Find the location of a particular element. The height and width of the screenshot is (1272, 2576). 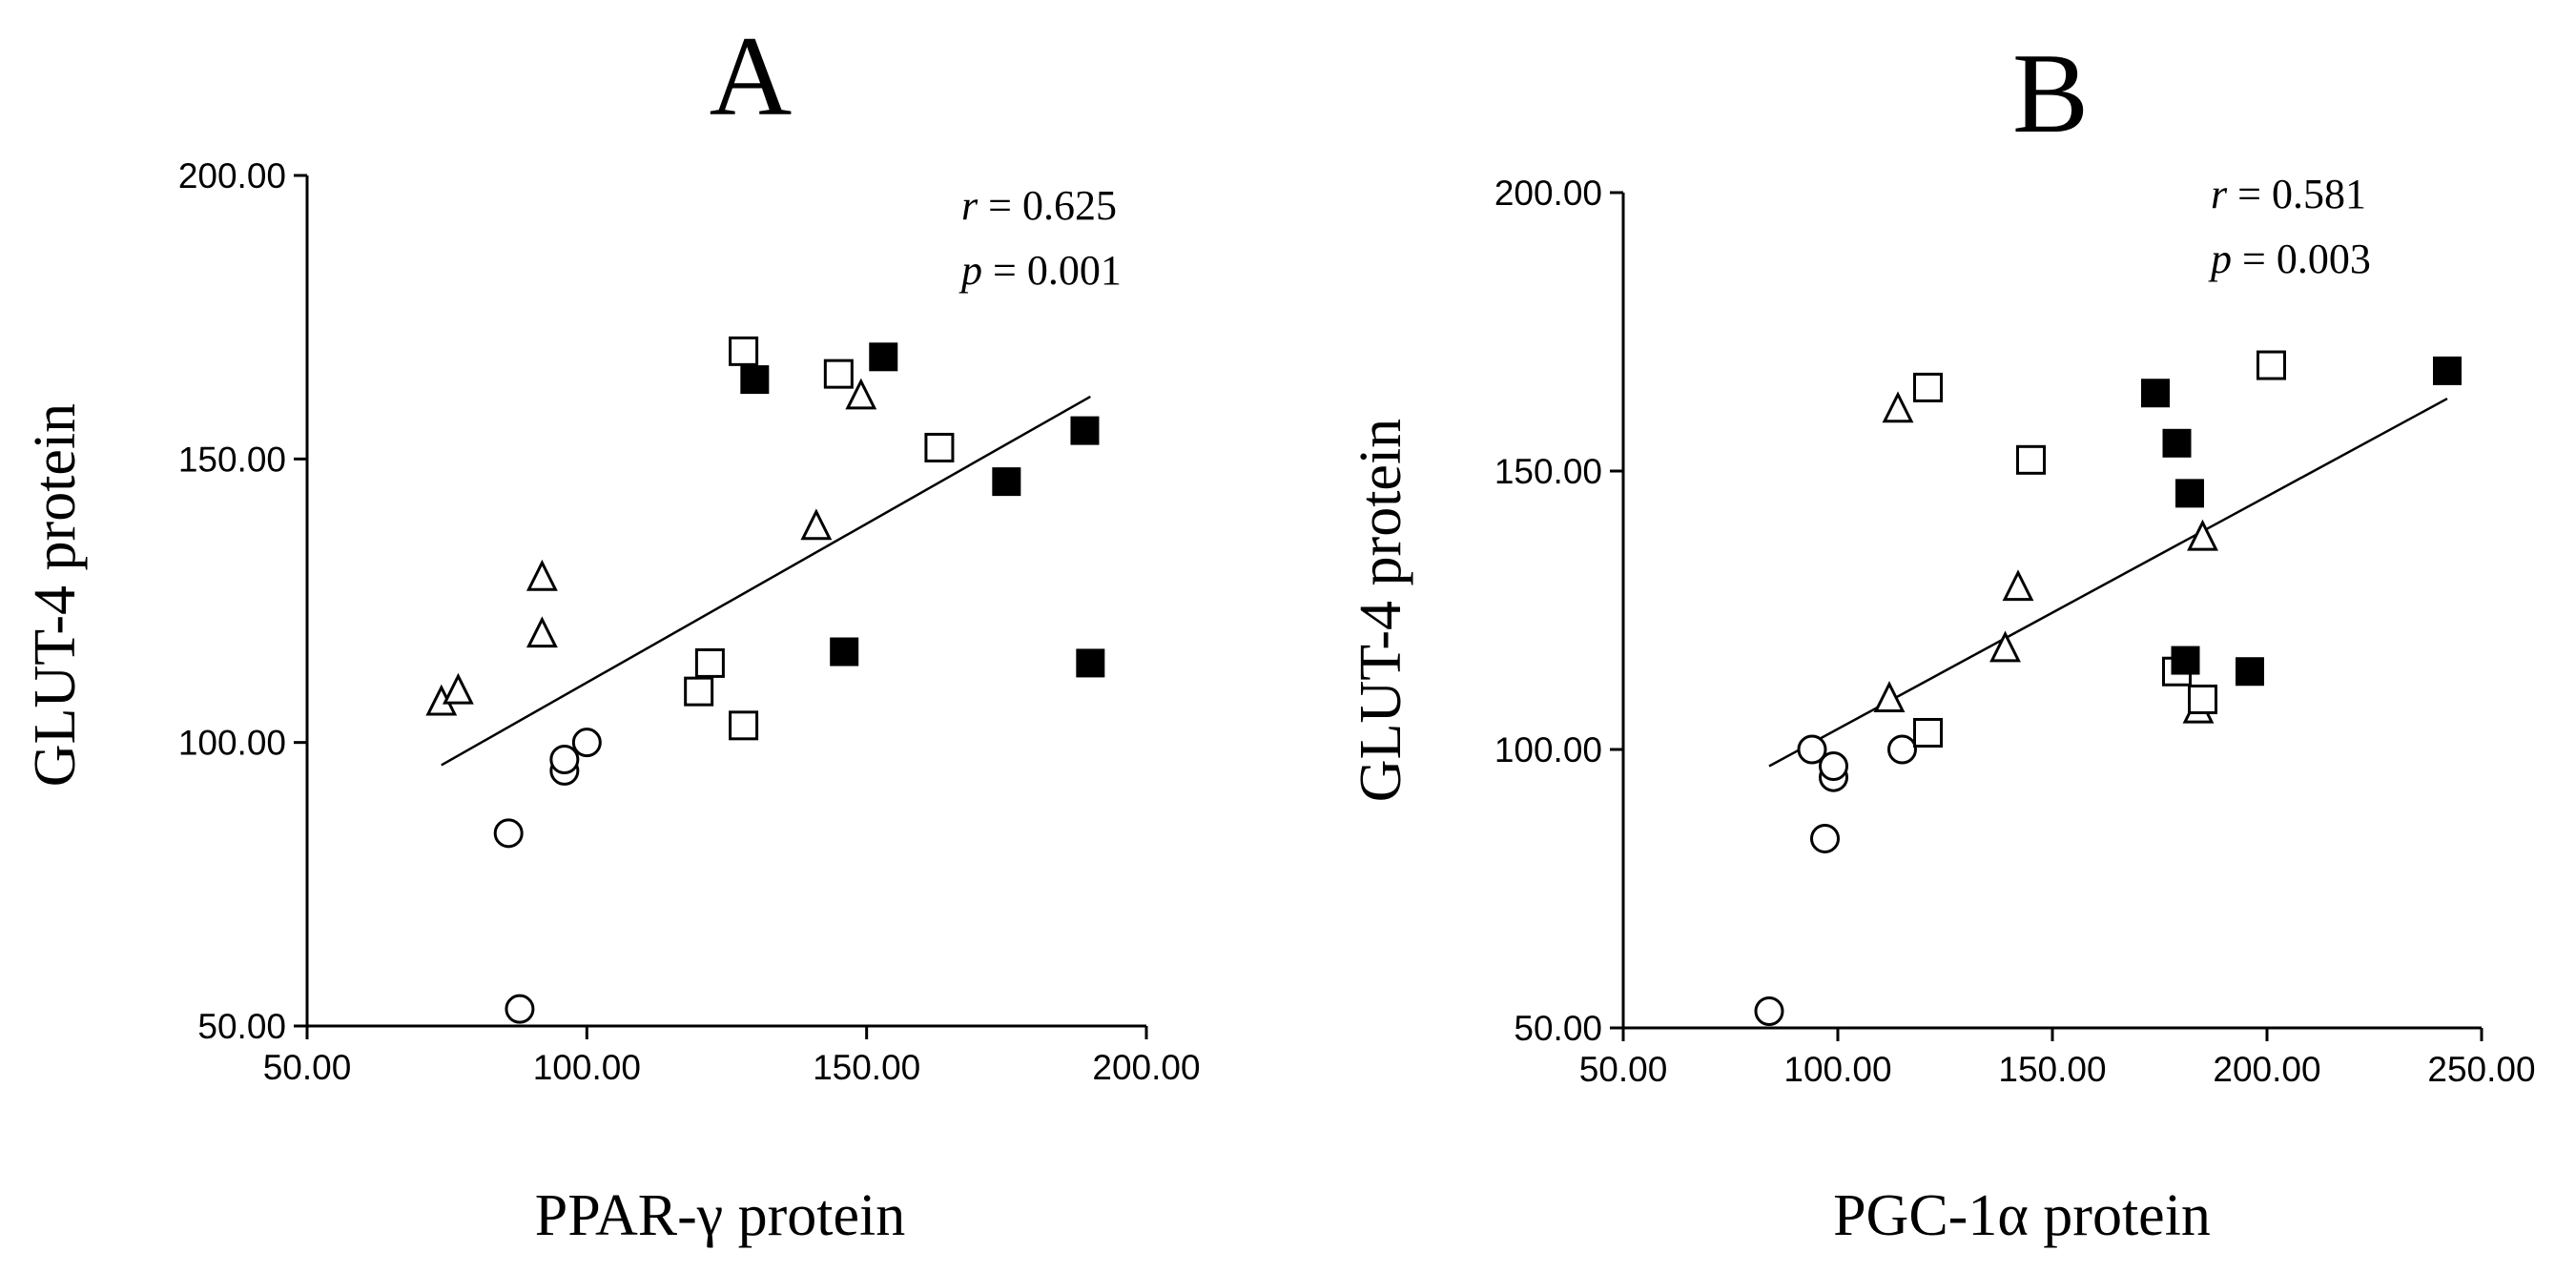

panel-b-p-stat: p = 0.003 is located at coordinates (2289, 259).